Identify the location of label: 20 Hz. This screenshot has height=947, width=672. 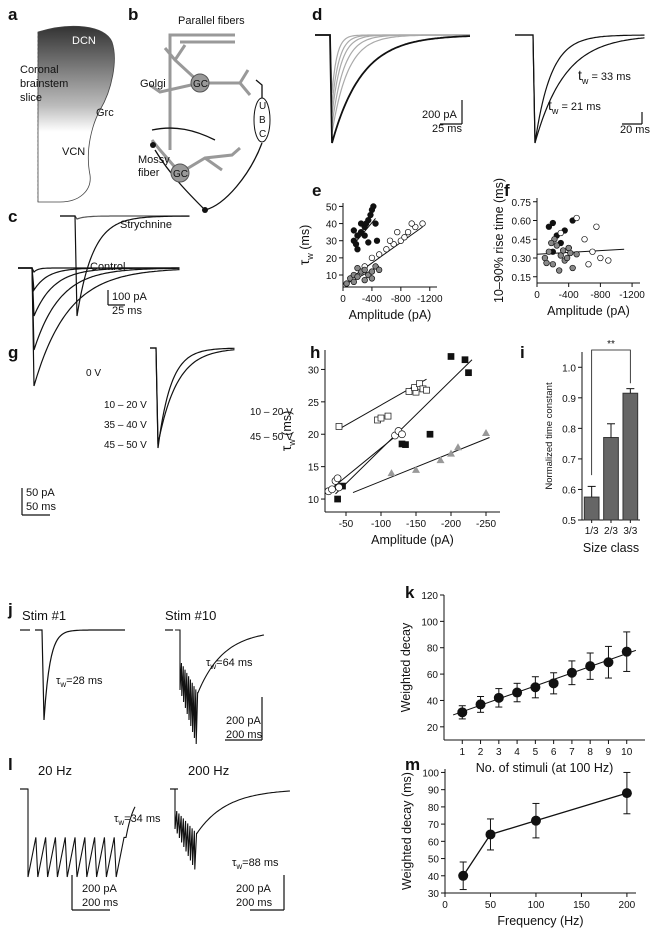
(55, 770).